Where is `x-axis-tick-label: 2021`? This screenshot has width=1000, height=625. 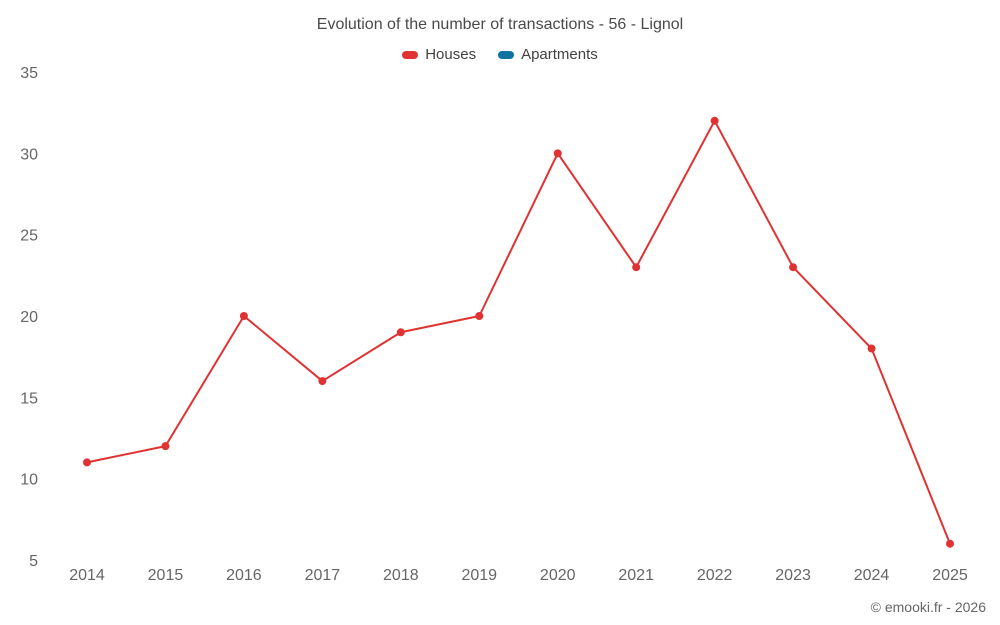 x-axis-tick-label: 2021 is located at coordinates (636, 575).